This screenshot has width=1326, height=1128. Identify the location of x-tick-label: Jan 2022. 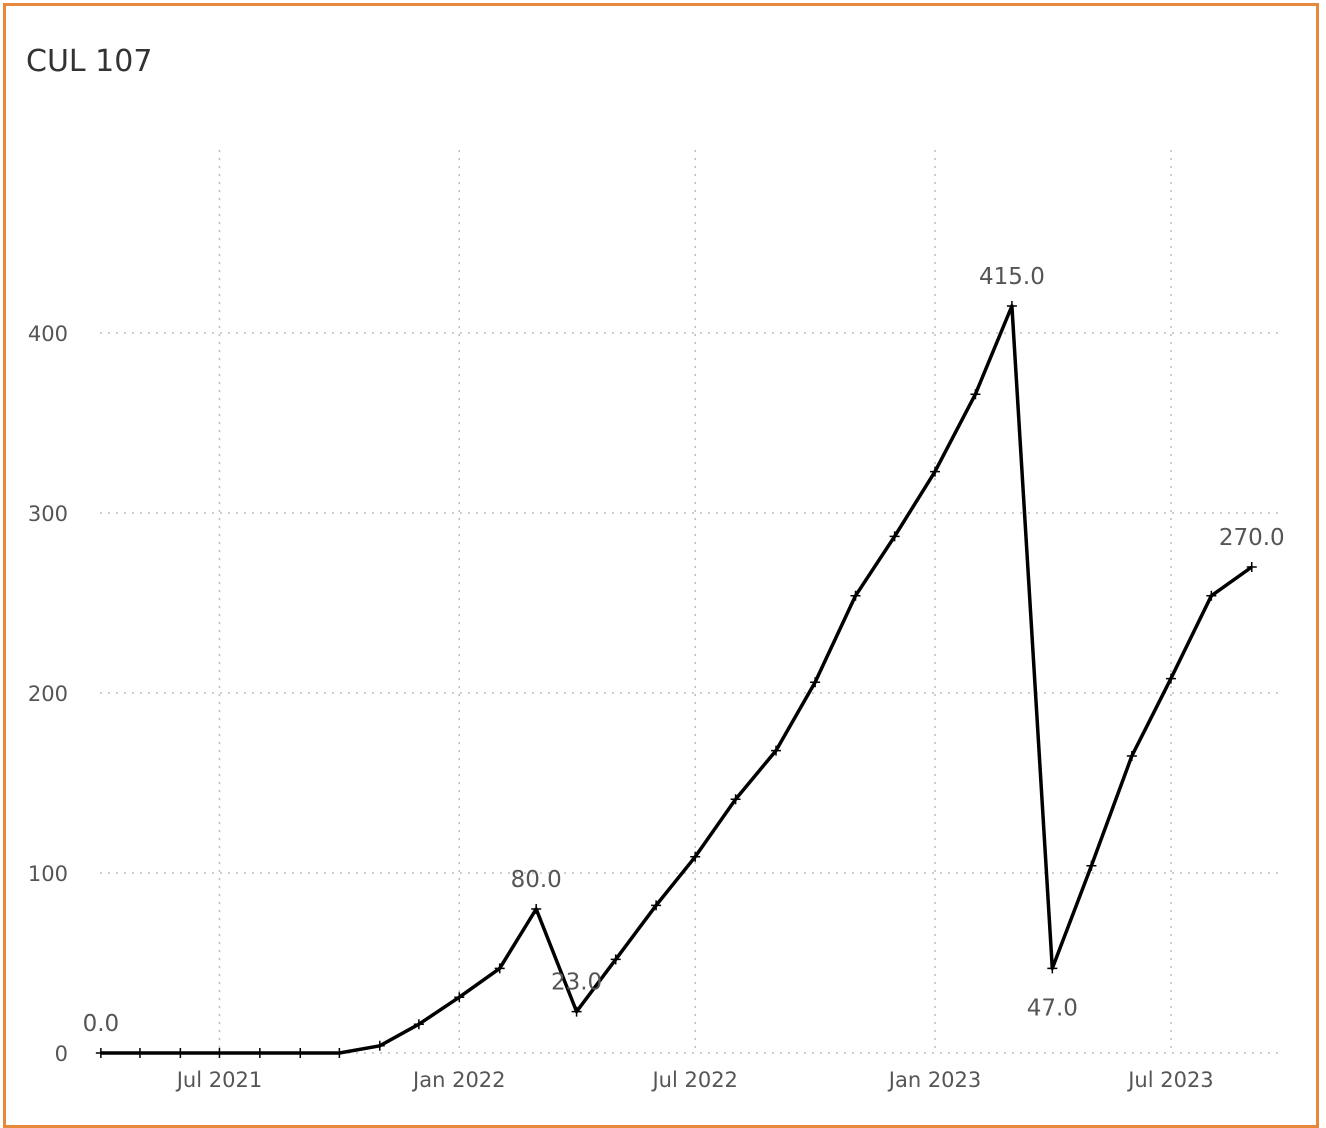
(458, 1080).